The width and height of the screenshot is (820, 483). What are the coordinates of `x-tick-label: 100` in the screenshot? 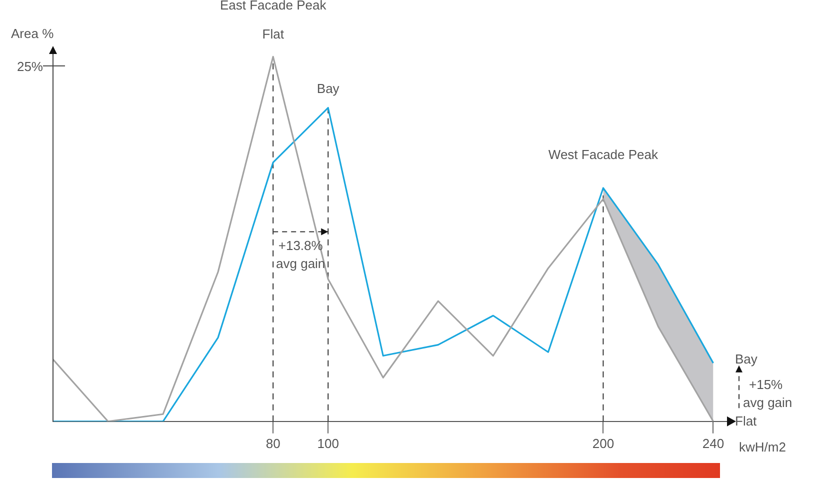 It's located at (328, 443).